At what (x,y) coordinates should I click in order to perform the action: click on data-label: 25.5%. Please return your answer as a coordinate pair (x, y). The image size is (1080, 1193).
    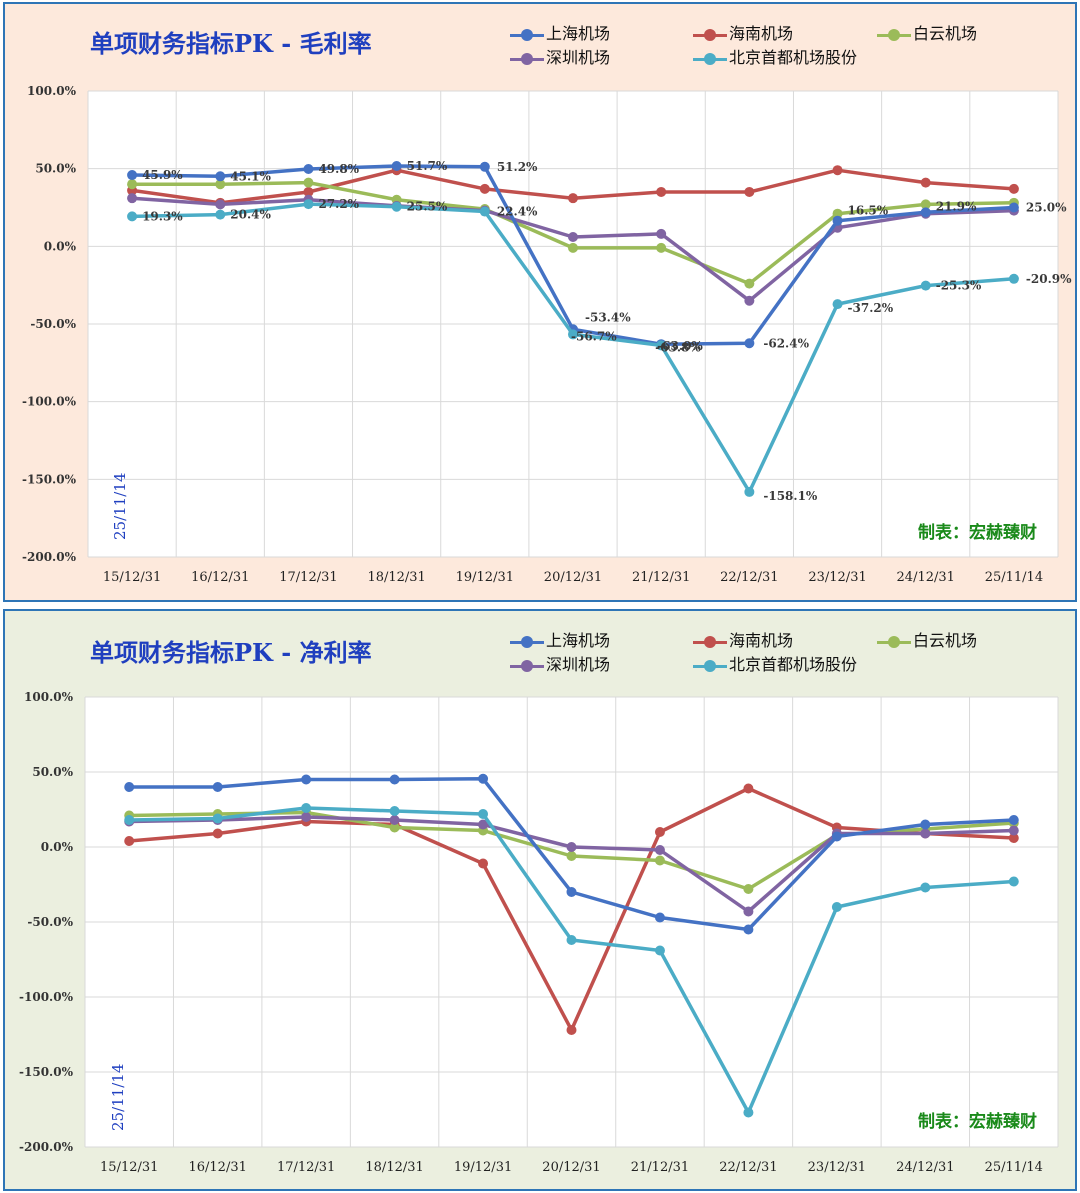
    Looking at the image, I should click on (427, 207).